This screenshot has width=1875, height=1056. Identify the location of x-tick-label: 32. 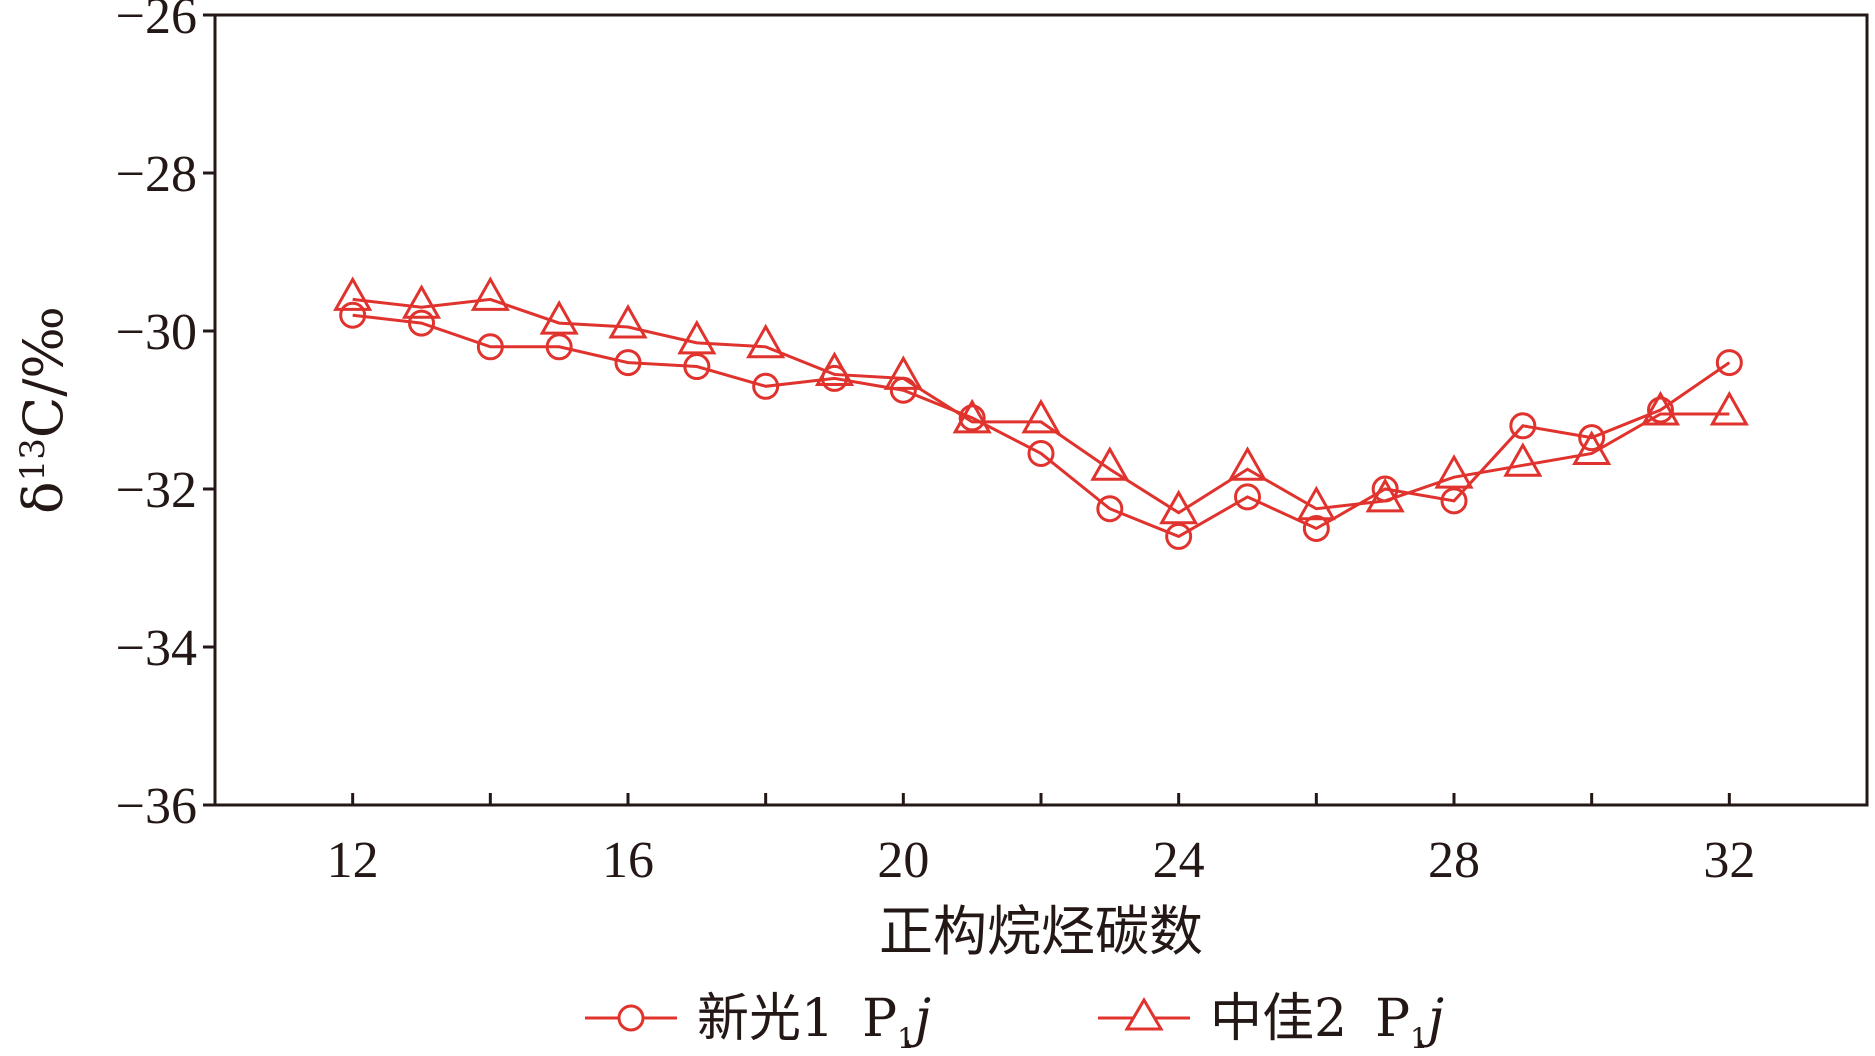
(1729, 860).